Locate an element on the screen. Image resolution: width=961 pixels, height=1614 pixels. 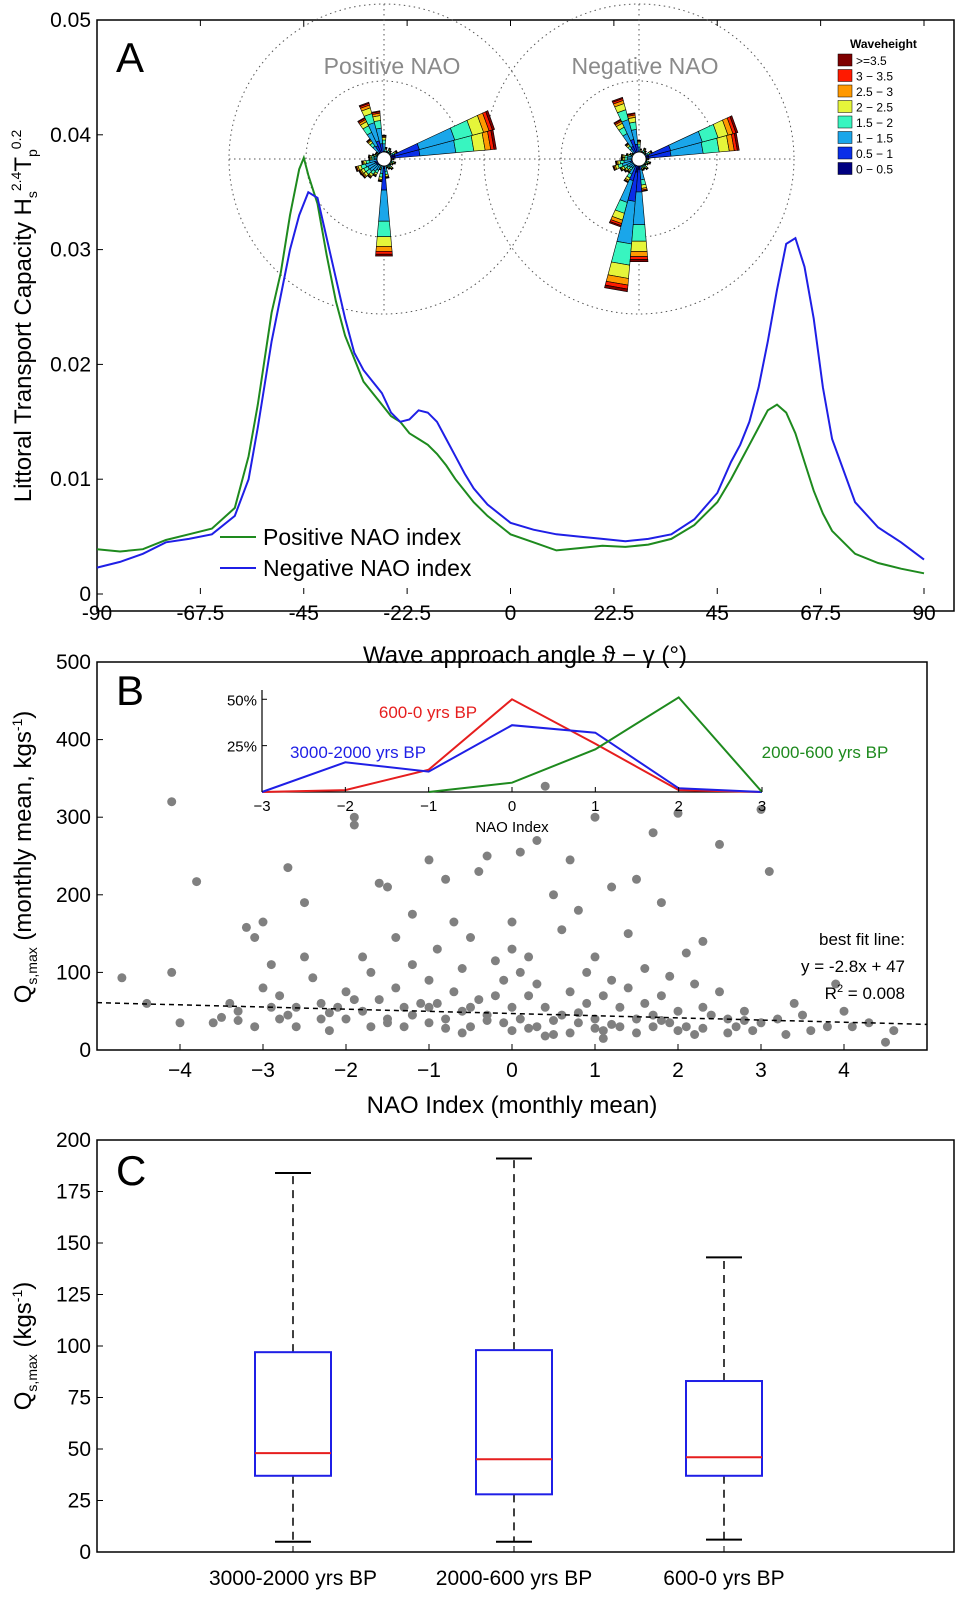
fit-label-1: best fit line: is located at coordinates (862, 939).